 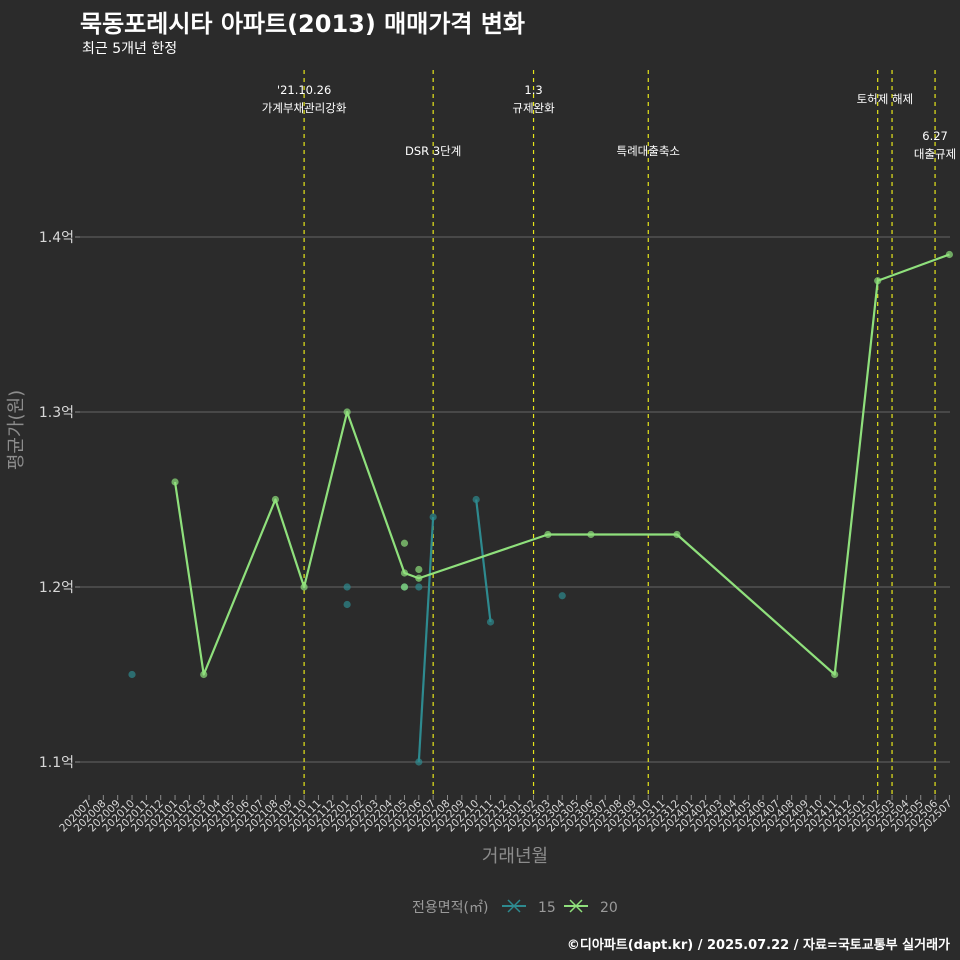 What do you see at coordinates (130, 49) in the screenshot?
I see `chart-subtitle: 최근 5개년 한정` at bounding box center [130, 49].